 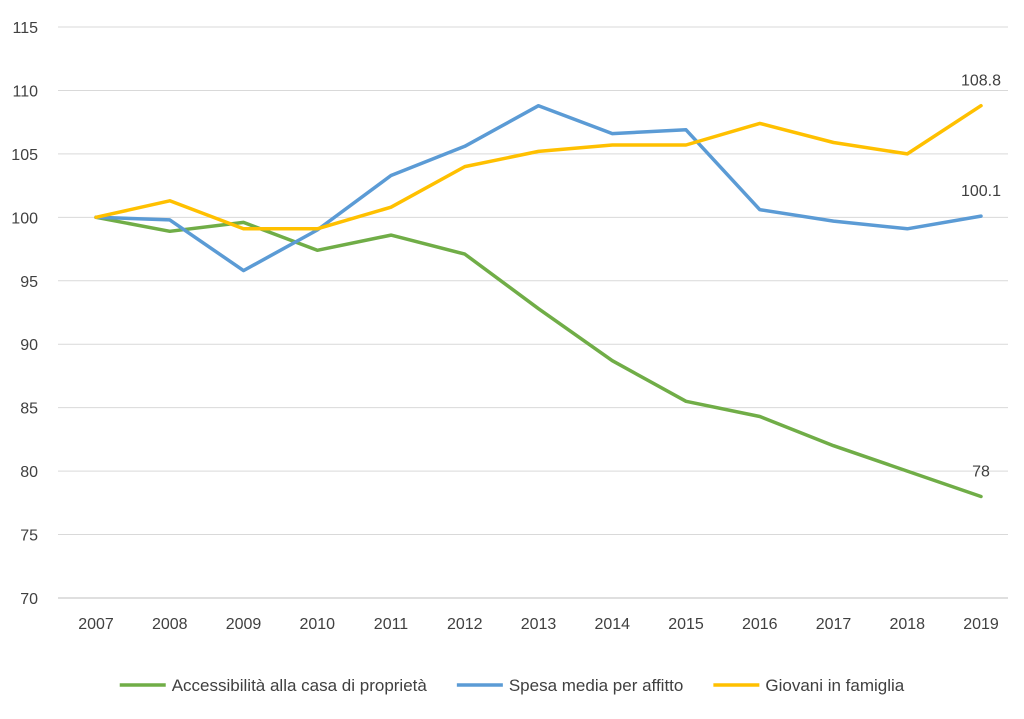 What do you see at coordinates (834, 624) in the screenshot?
I see `x-tick-label: 2017` at bounding box center [834, 624].